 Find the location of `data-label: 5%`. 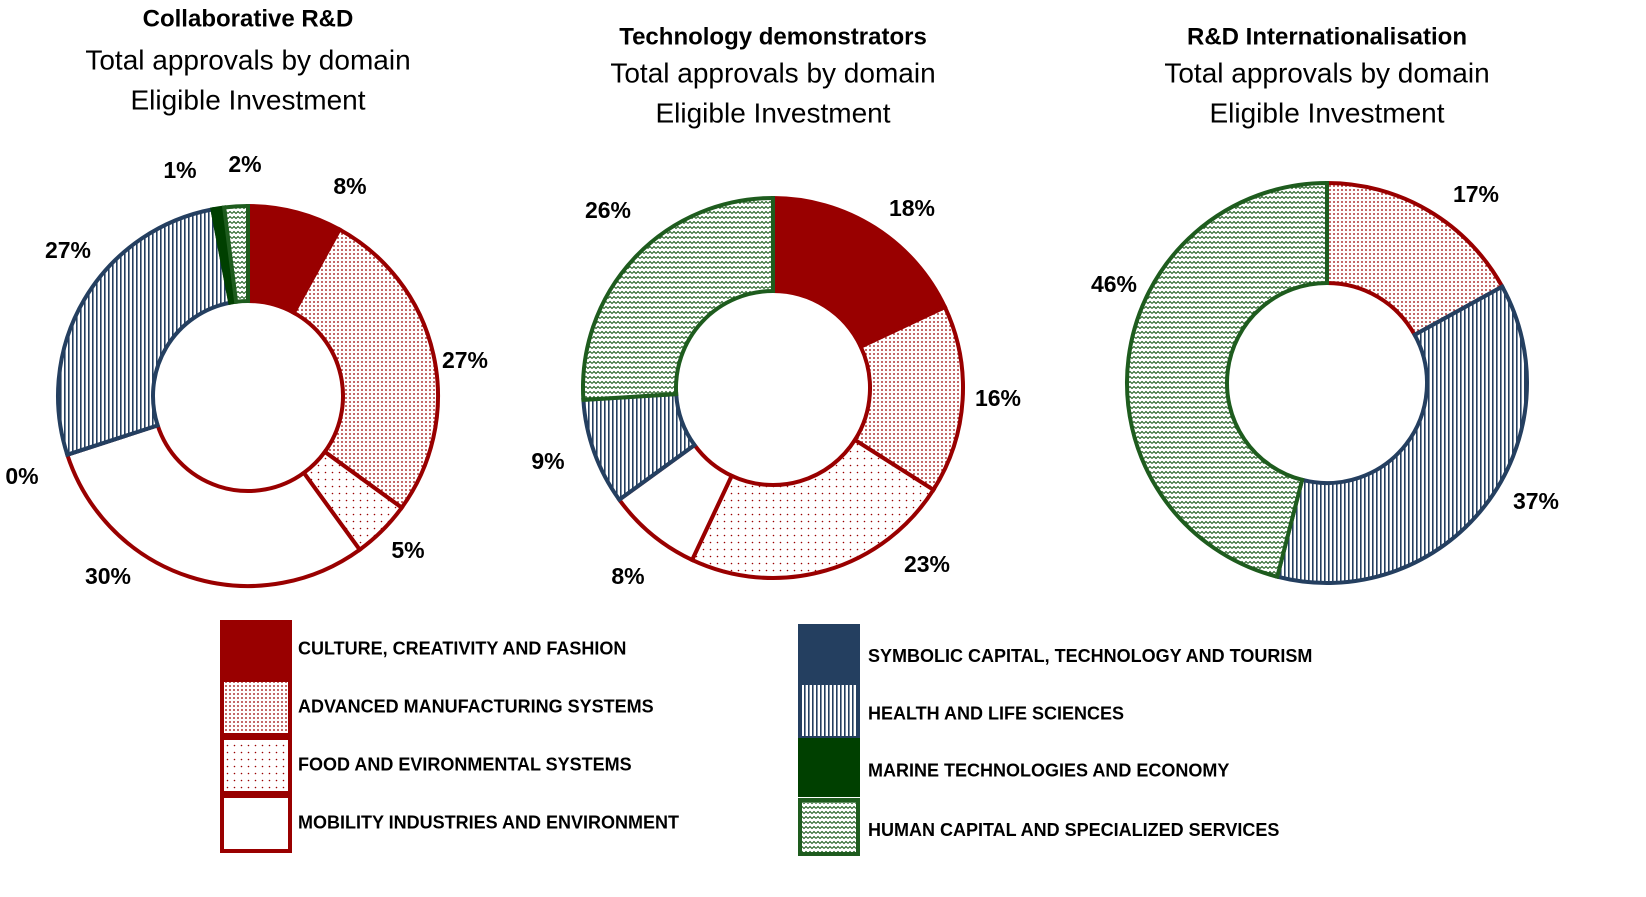

data-label: 5% is located at coordinates (407, 550).